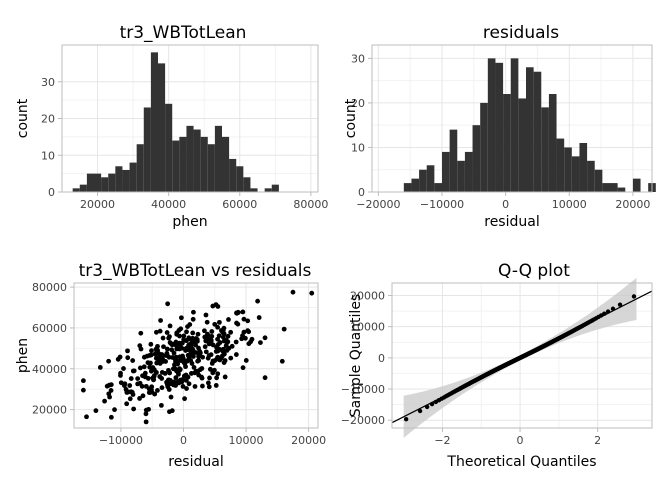 This screenshot has height=480, width=672. Describe the element at coordinates (121, 440) in the screenshot. I see `x-tick-label: −10000` at that location.